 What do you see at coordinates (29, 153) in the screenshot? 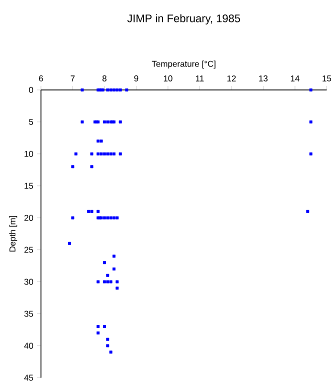
I see `y-tick-label: 10` at bounding box center [29, 153].